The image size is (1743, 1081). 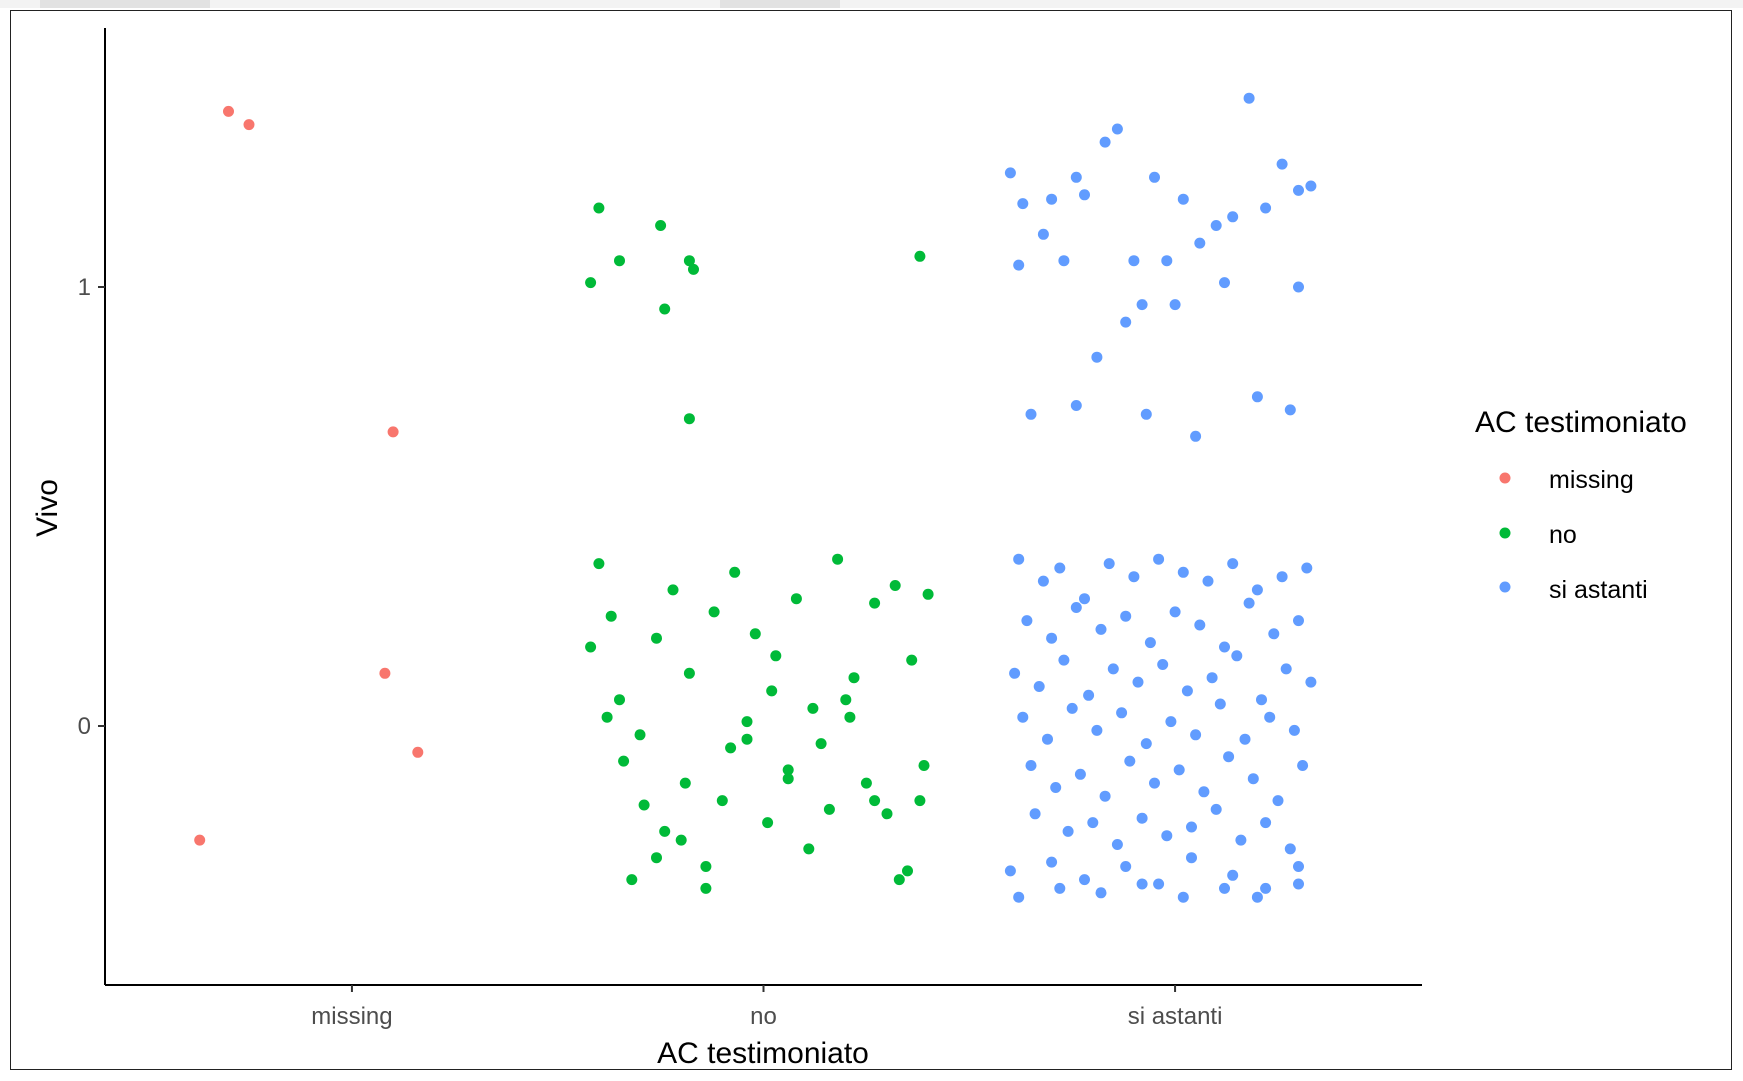 What do you see at coordinates (1505, 478) in the screenshot?
I see `legend-key-missing` at bounding box center [1505, 478].